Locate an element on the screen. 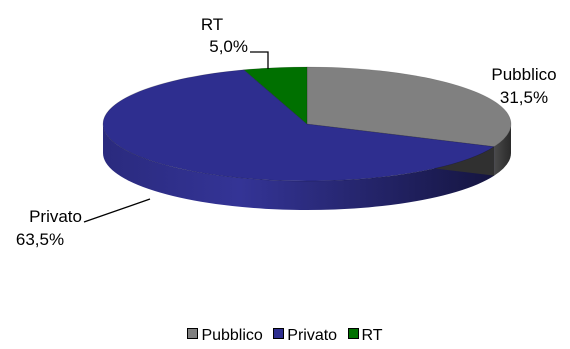 The height and width of the screenshot is (349, 570). slice-side-pubblico is located at coordinates (502, 150).